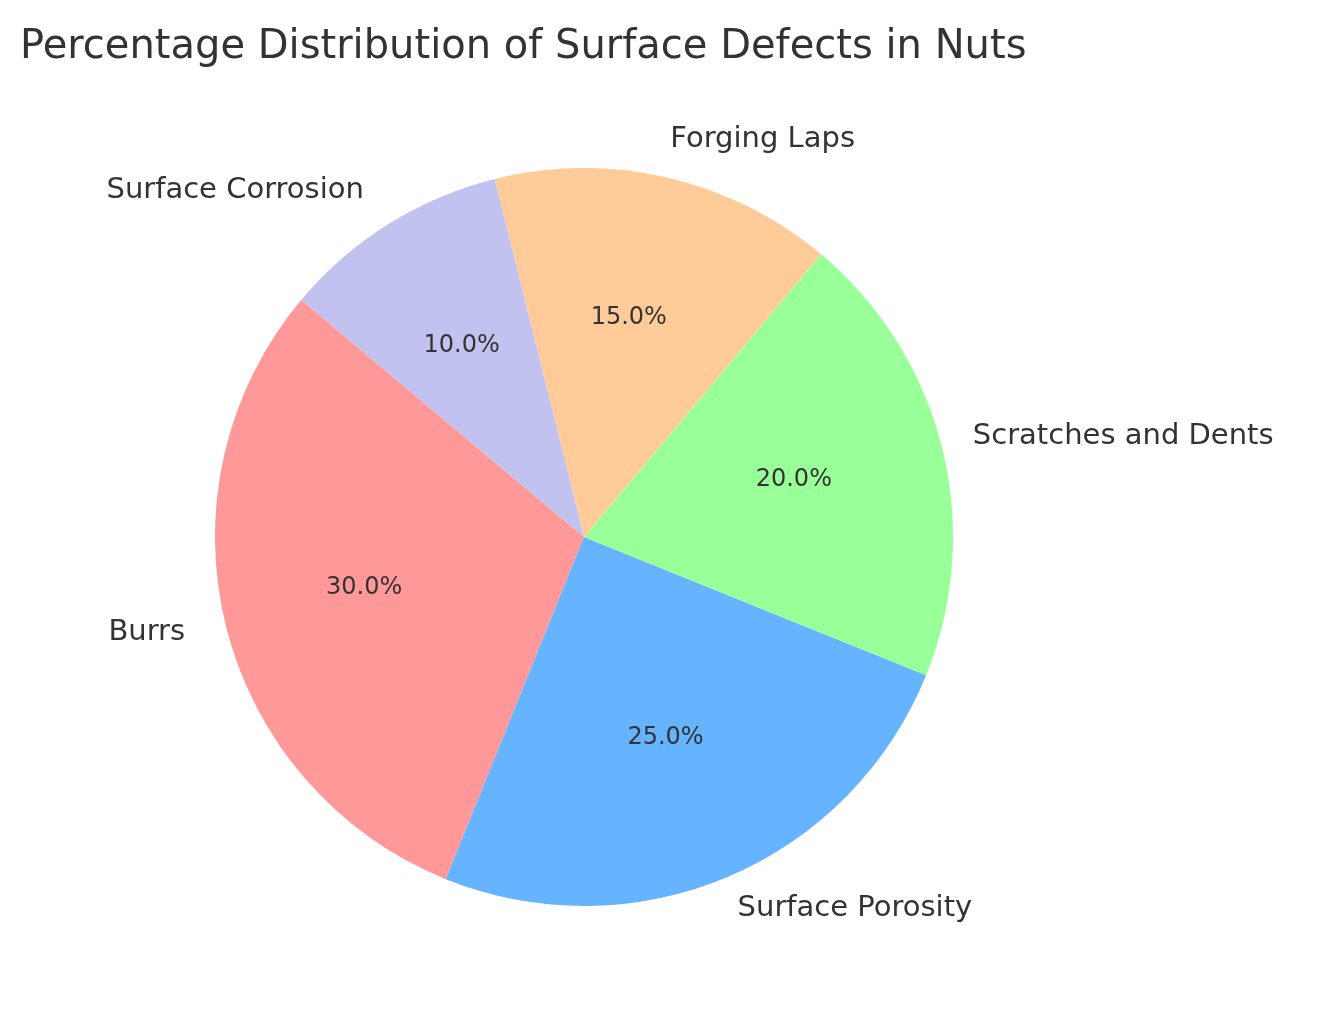  Describe the element at coordinates (461, 344) in the screenshot. I see `data-label: 10.0%` at that location.